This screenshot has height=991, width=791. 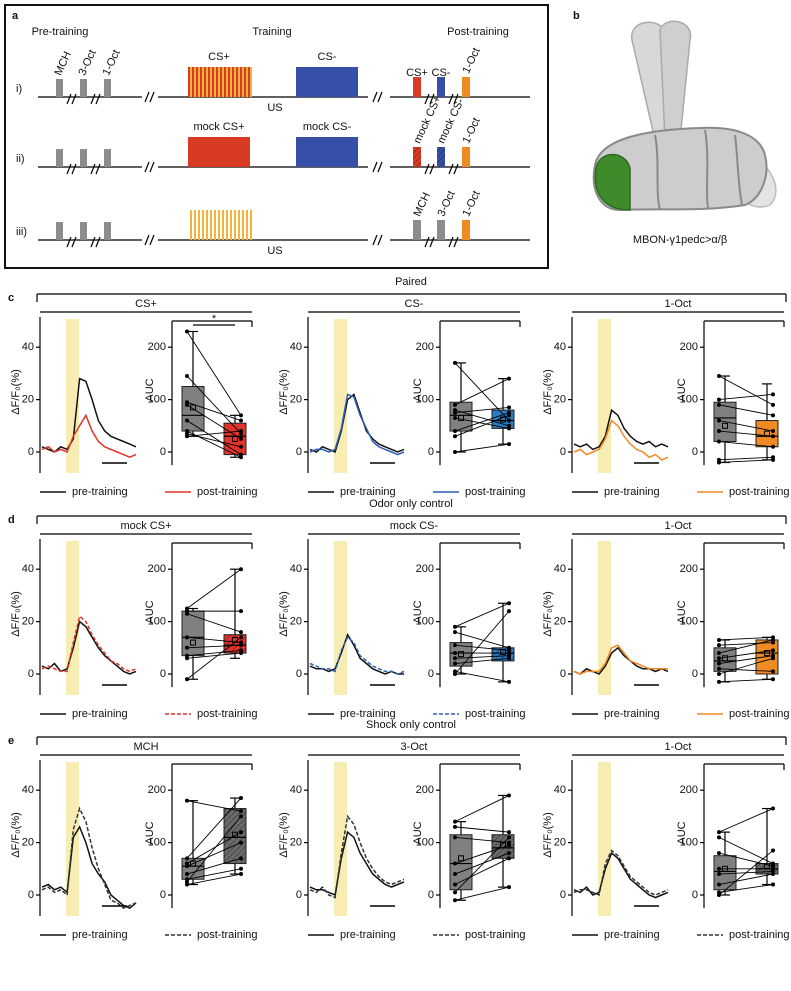 What do you see at coordinates (417, 157) in the screenshot?
I see `odor-pulse-hatch` at bounding box center [417, 157].